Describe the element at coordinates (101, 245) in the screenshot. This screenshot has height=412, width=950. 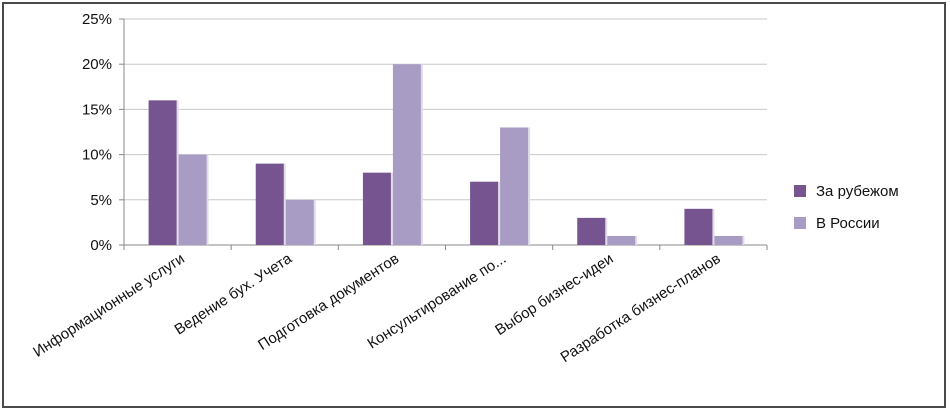
I see `y-tick-label: 0%` at that location.